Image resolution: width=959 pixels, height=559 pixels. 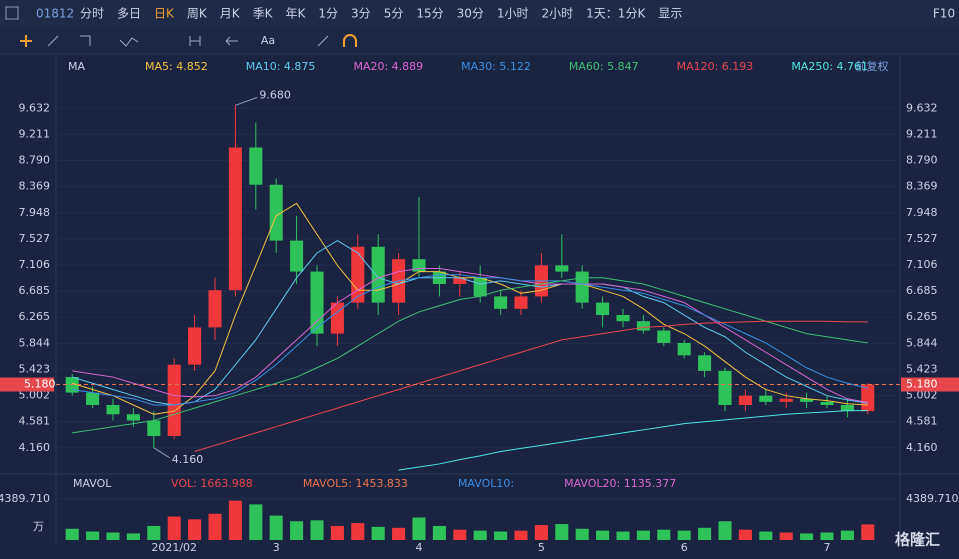 I want to click on y-tick-label: 4.581, so click(x=35, y=421).